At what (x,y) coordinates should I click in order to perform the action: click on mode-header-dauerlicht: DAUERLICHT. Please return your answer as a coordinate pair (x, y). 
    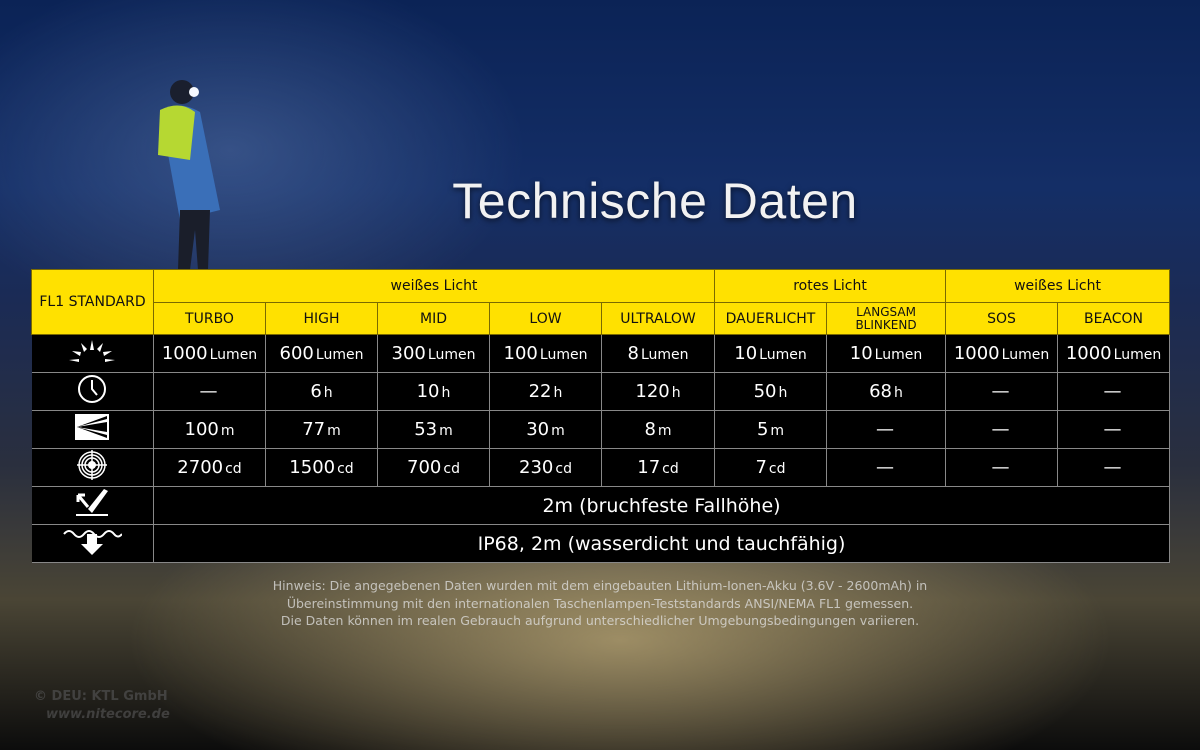
    Looking at the image, I should click on (770, 318).